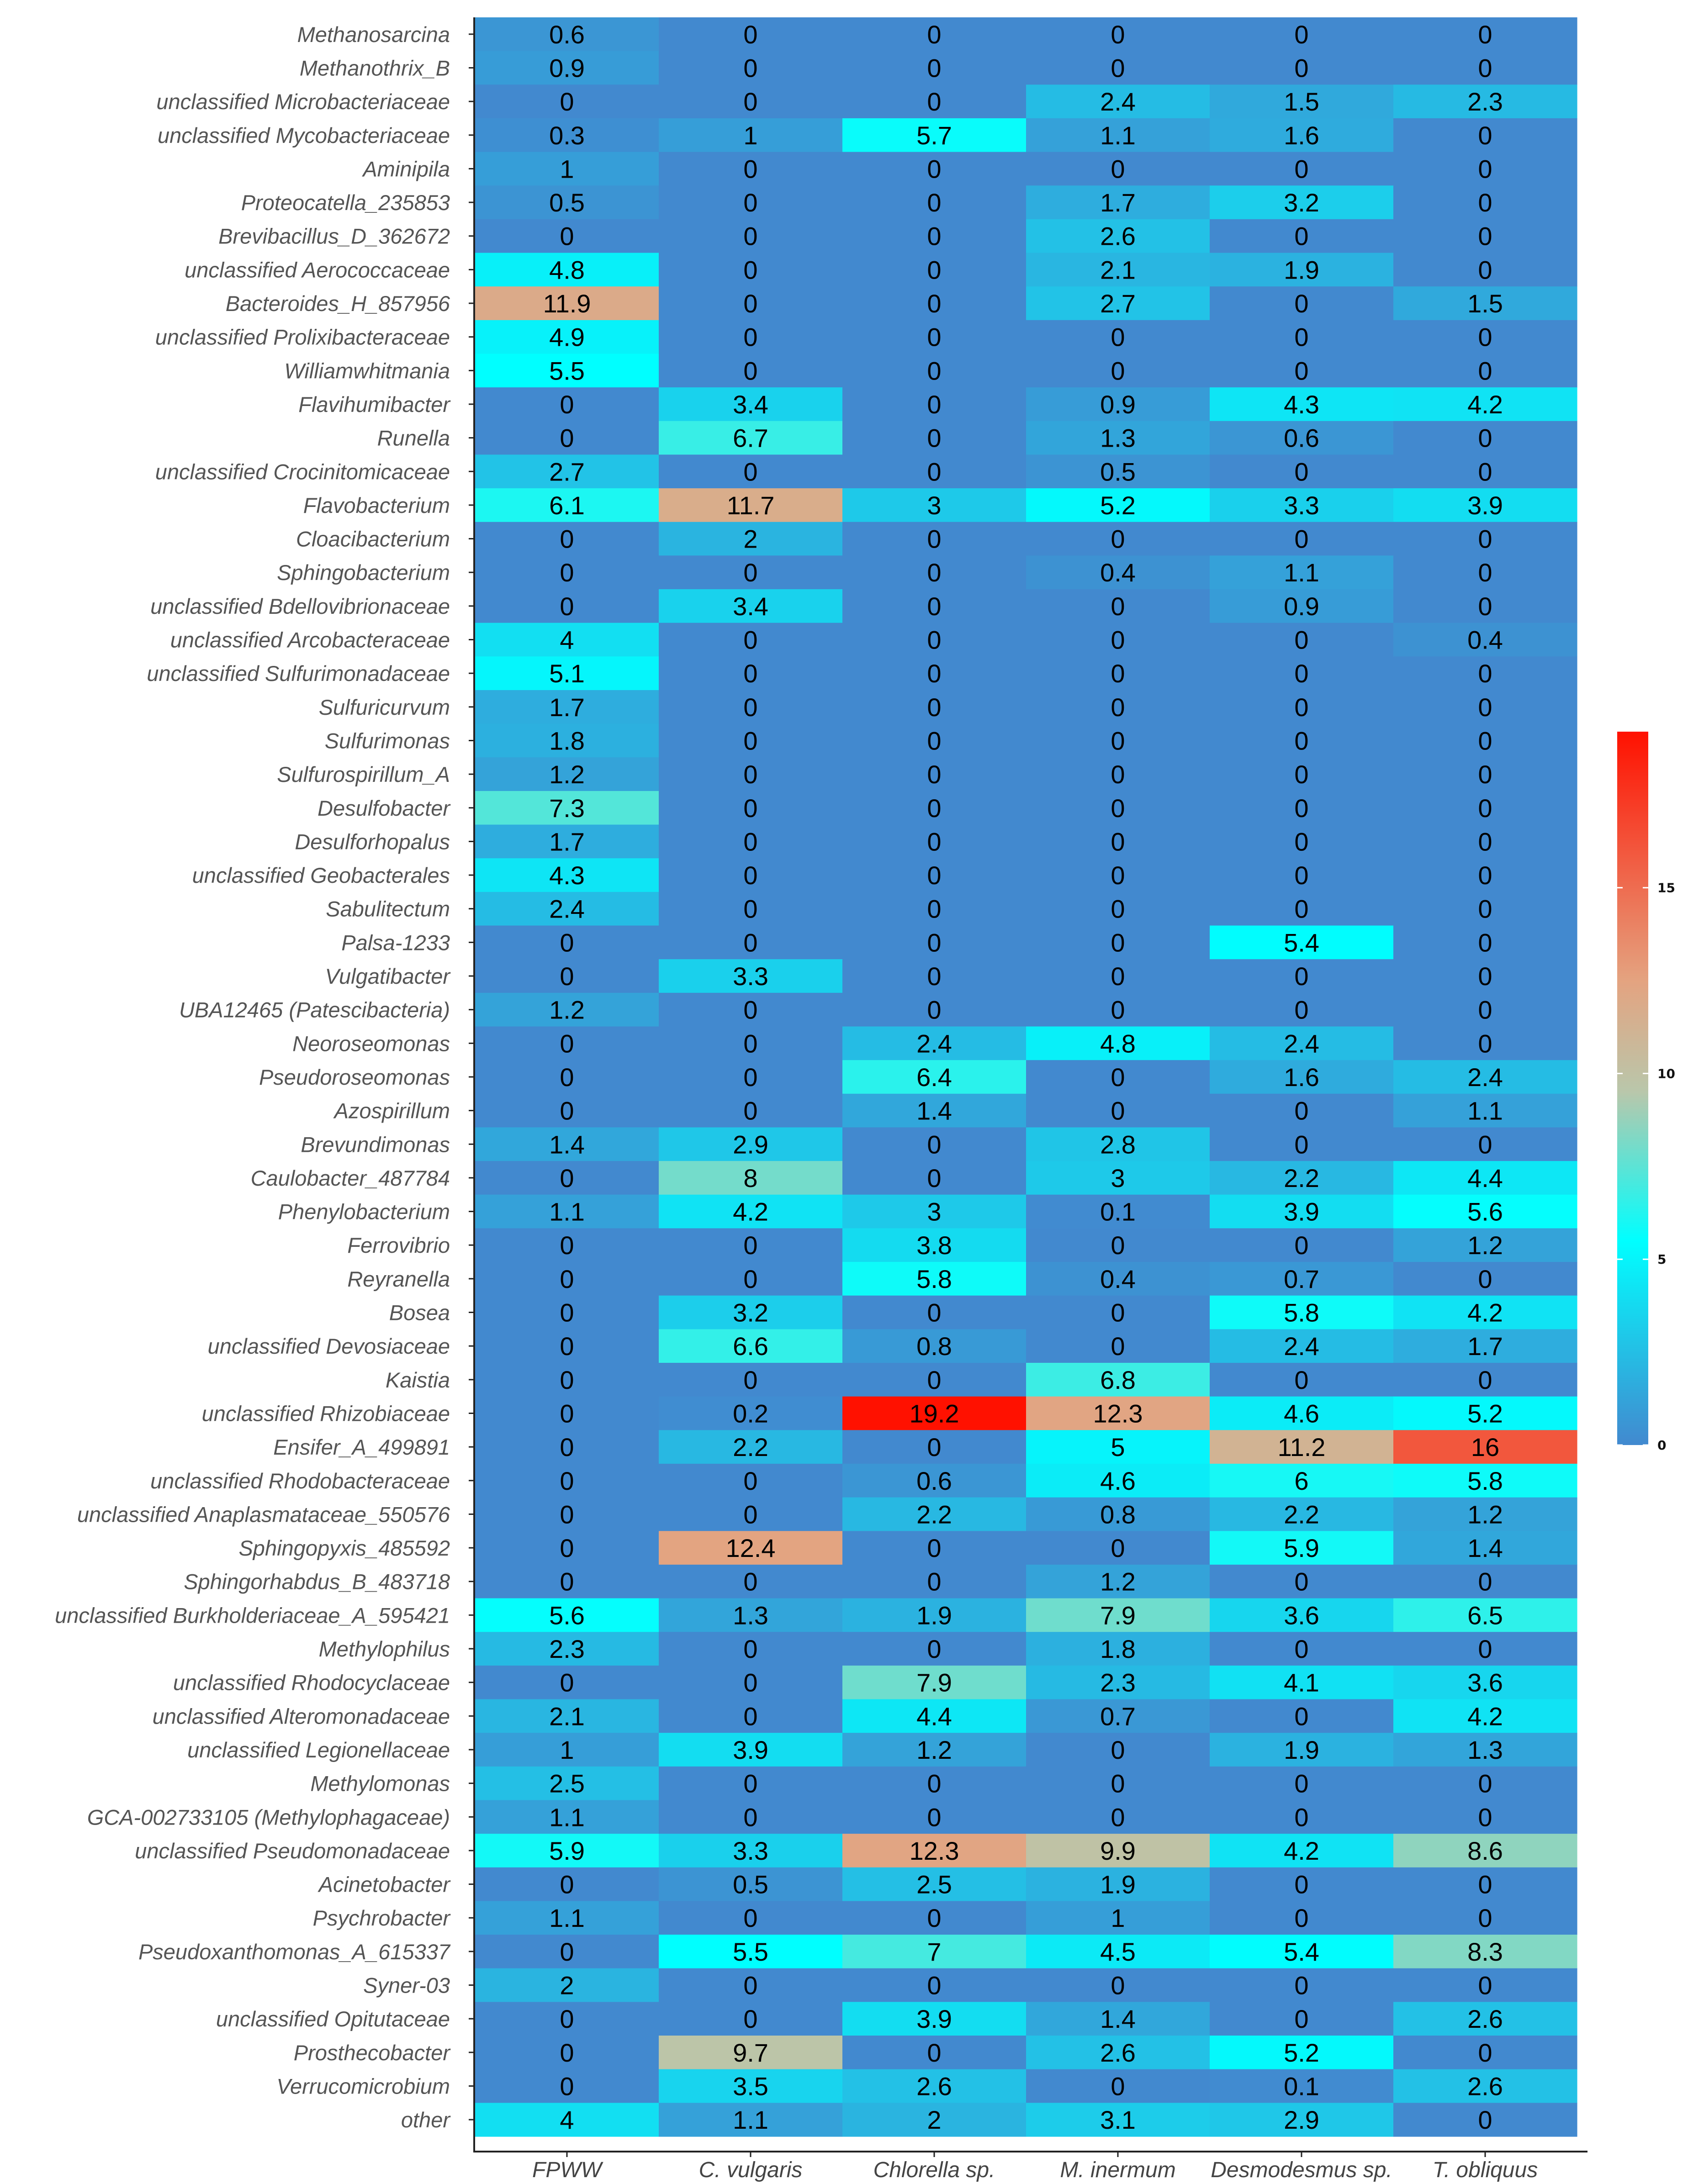 The height and width of the screenshot is (2184, 1688). Describe the element at coordinates (567, 370) in the screenshot. I see `cell-value-label: 5.5` at that location.